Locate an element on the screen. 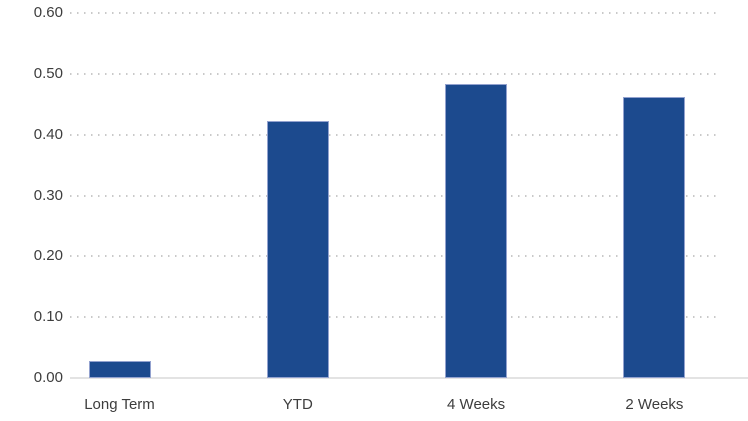 The height and width of the screenshot is (421, 748). bar-2-weeks is located at coordinates (654, 237).